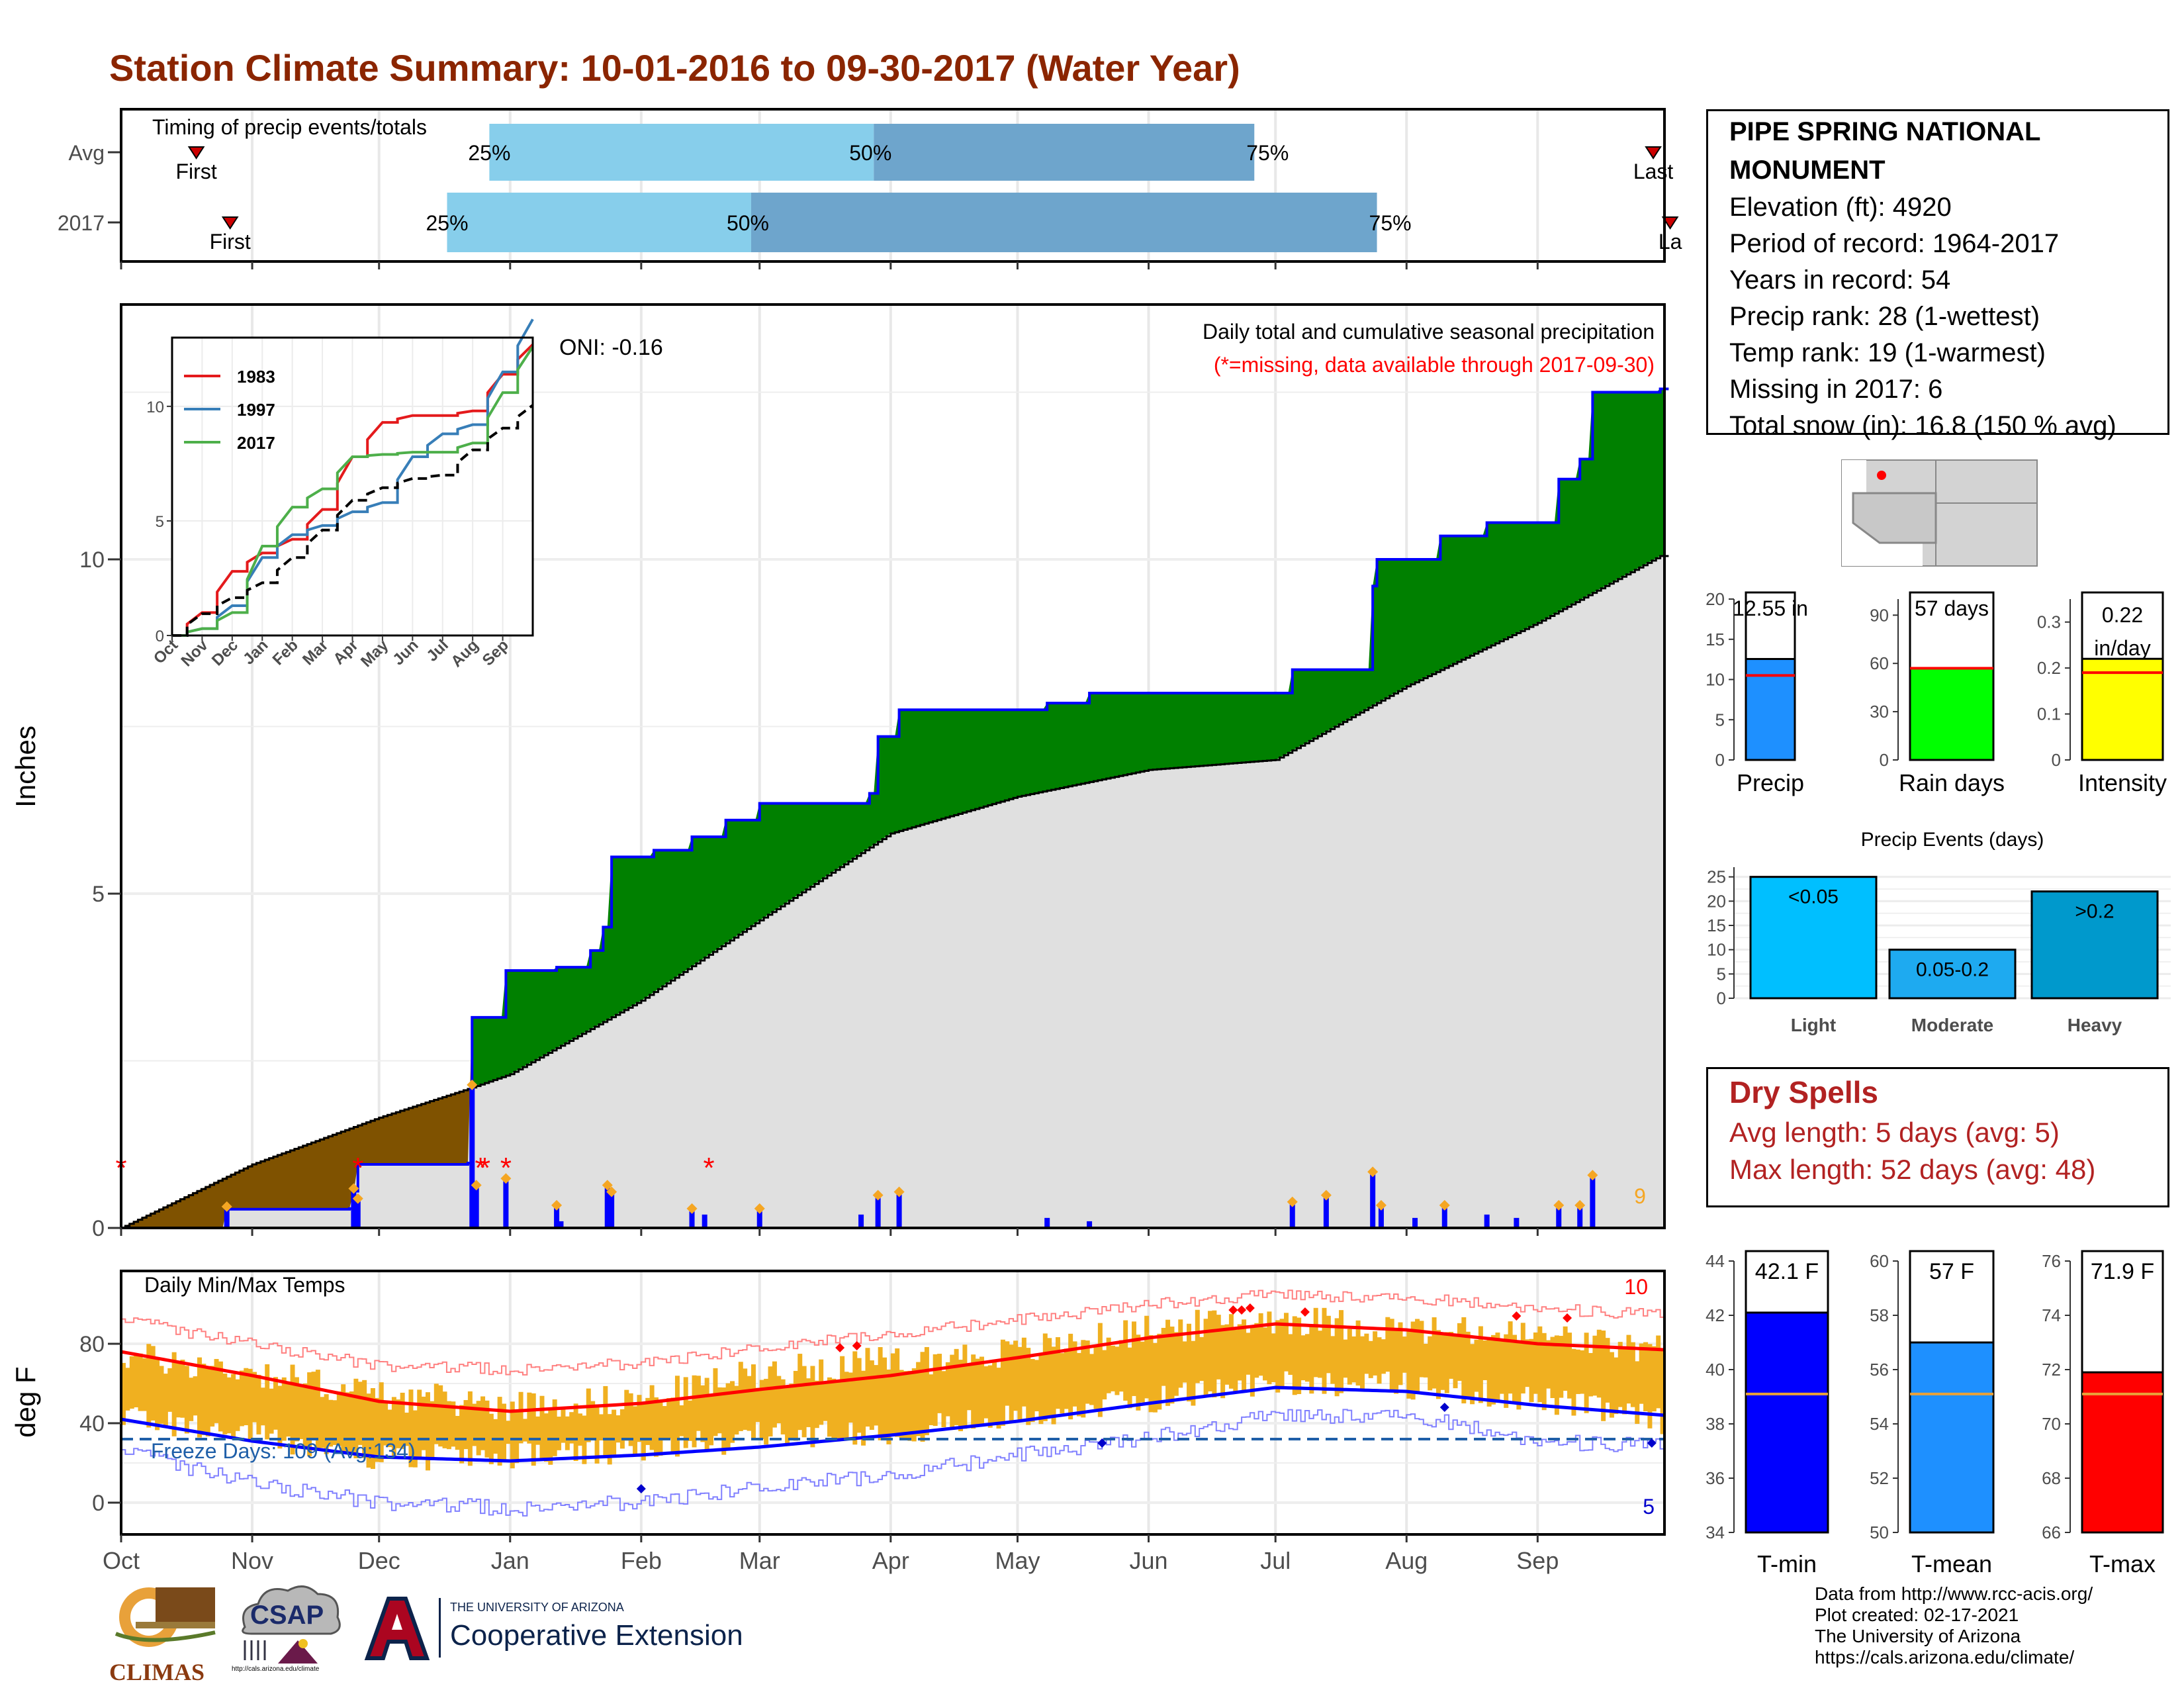 The width and height of the screenshot is (2184, 1688). What do you see at coordinates (26, 1401) in the screenshot?
I see `temp-y-axis-label: deg F` at bounding box center [26, 1401].